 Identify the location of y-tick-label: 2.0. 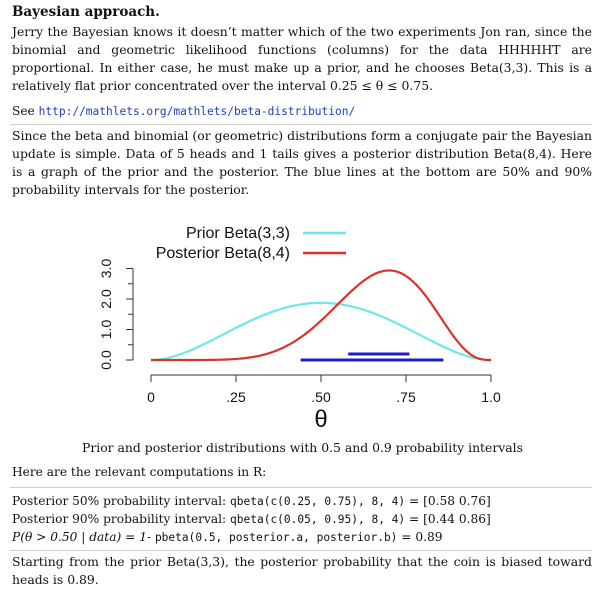
(106, 299).